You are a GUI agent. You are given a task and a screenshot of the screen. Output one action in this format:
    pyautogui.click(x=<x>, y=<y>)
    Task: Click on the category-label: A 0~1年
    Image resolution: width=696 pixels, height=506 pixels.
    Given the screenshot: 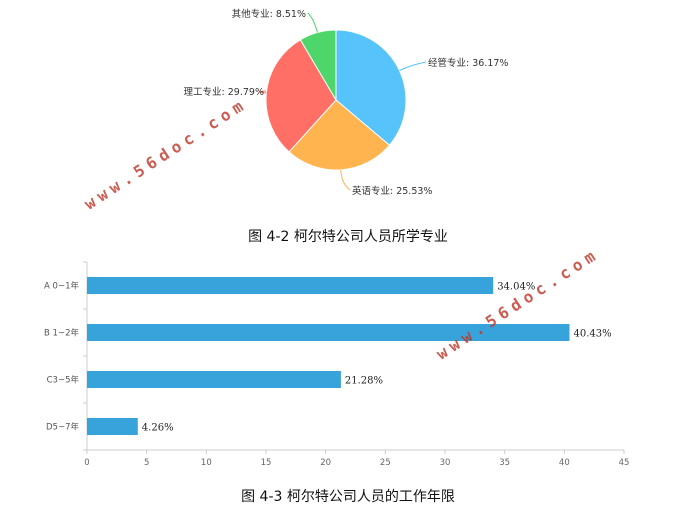 What is the action you would take?
    pyautogui.click(x=61, y=286)
    